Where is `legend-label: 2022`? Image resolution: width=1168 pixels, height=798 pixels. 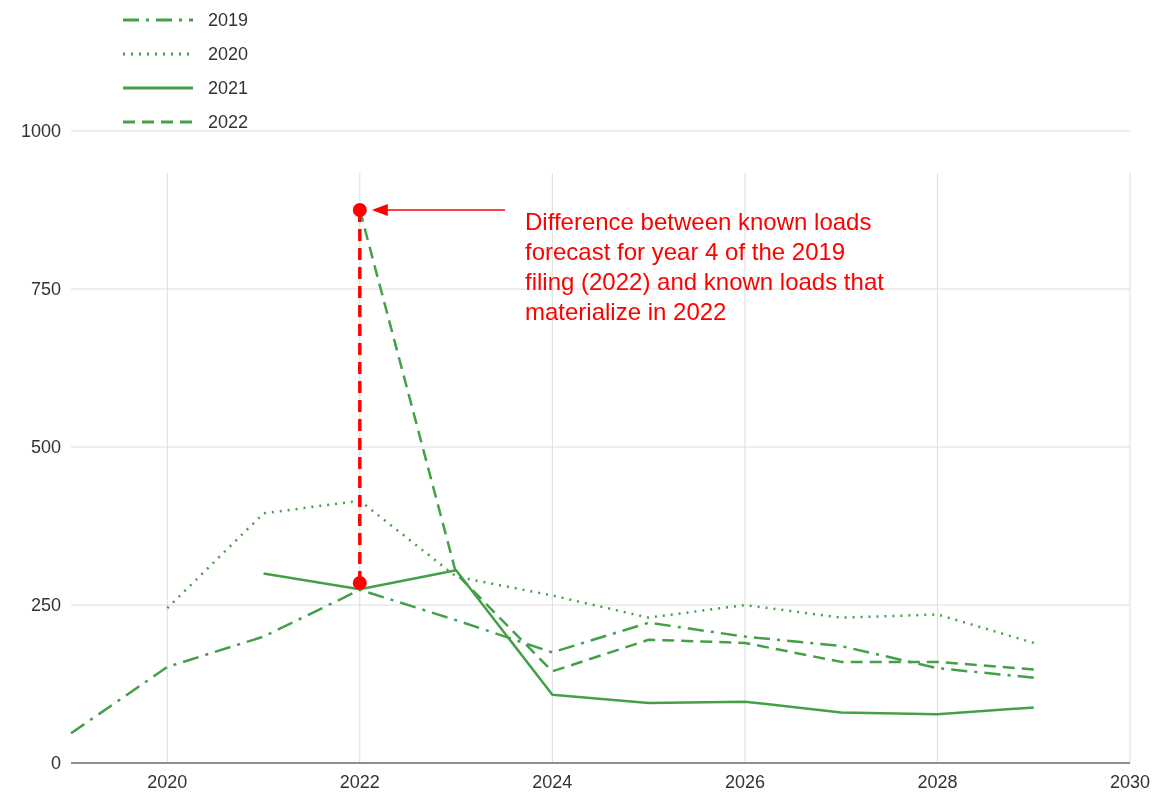 legend-label: 2022 is located at coordinates (228, 122).